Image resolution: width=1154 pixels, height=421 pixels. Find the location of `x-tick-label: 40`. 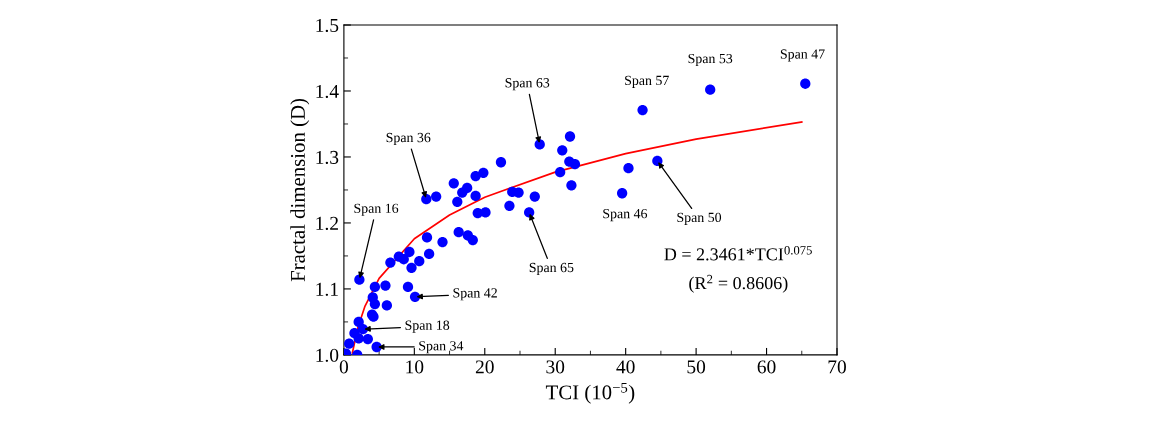

x-tick-label: 40 is located at coordinates (625, 367).